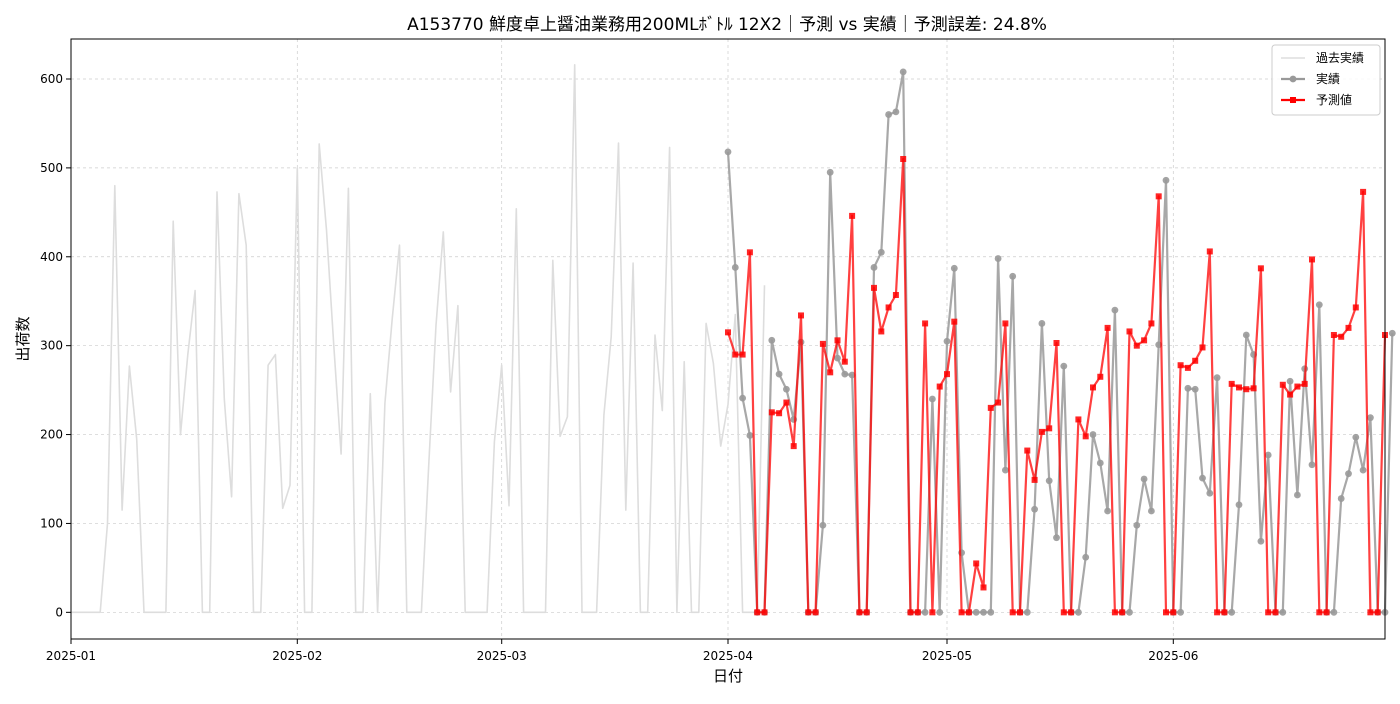 This screenshot has height=704, width=1400. I want to click on x-tick-label: 2025-01, so click(71, 656).